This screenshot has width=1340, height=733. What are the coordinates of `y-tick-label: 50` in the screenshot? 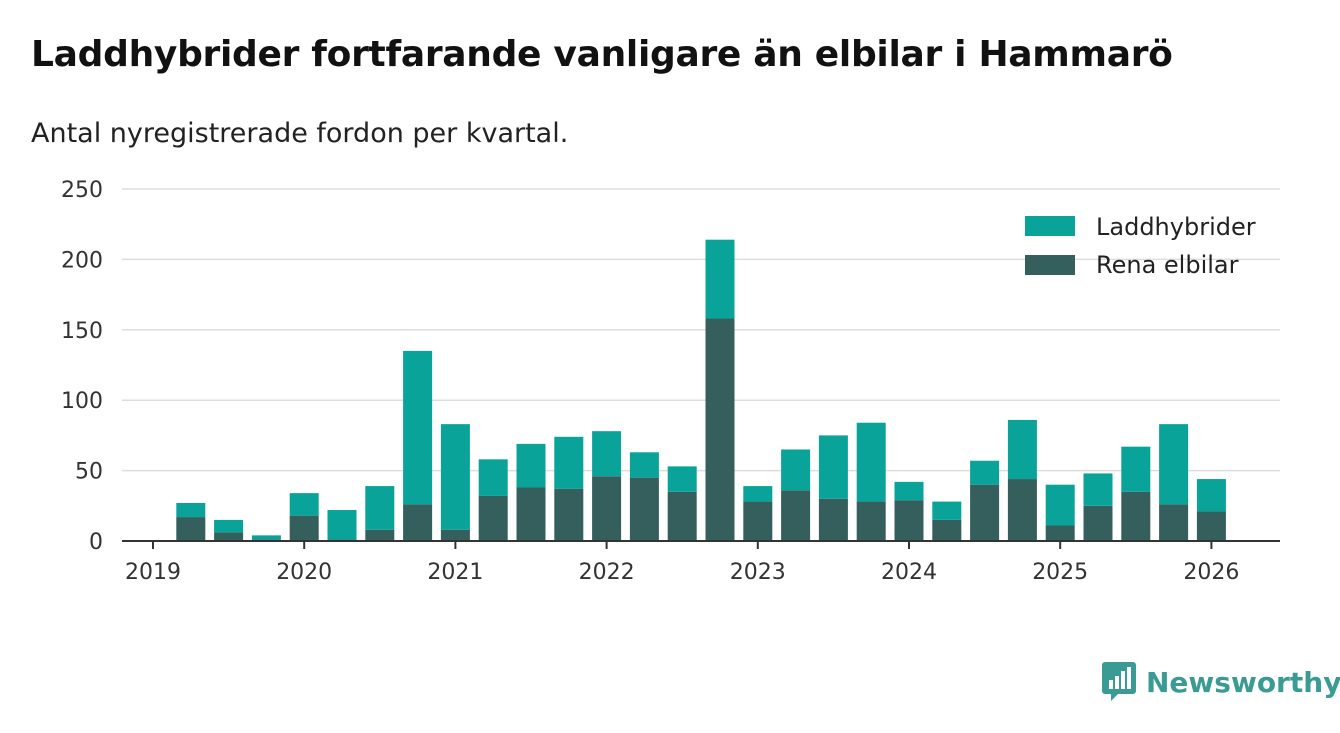 It's located at (89, 472).